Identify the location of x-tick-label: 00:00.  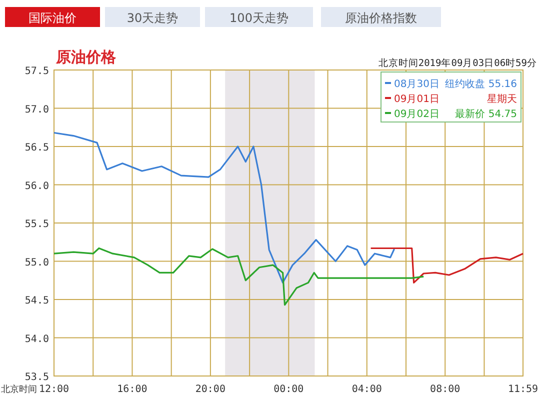
(289, 389).